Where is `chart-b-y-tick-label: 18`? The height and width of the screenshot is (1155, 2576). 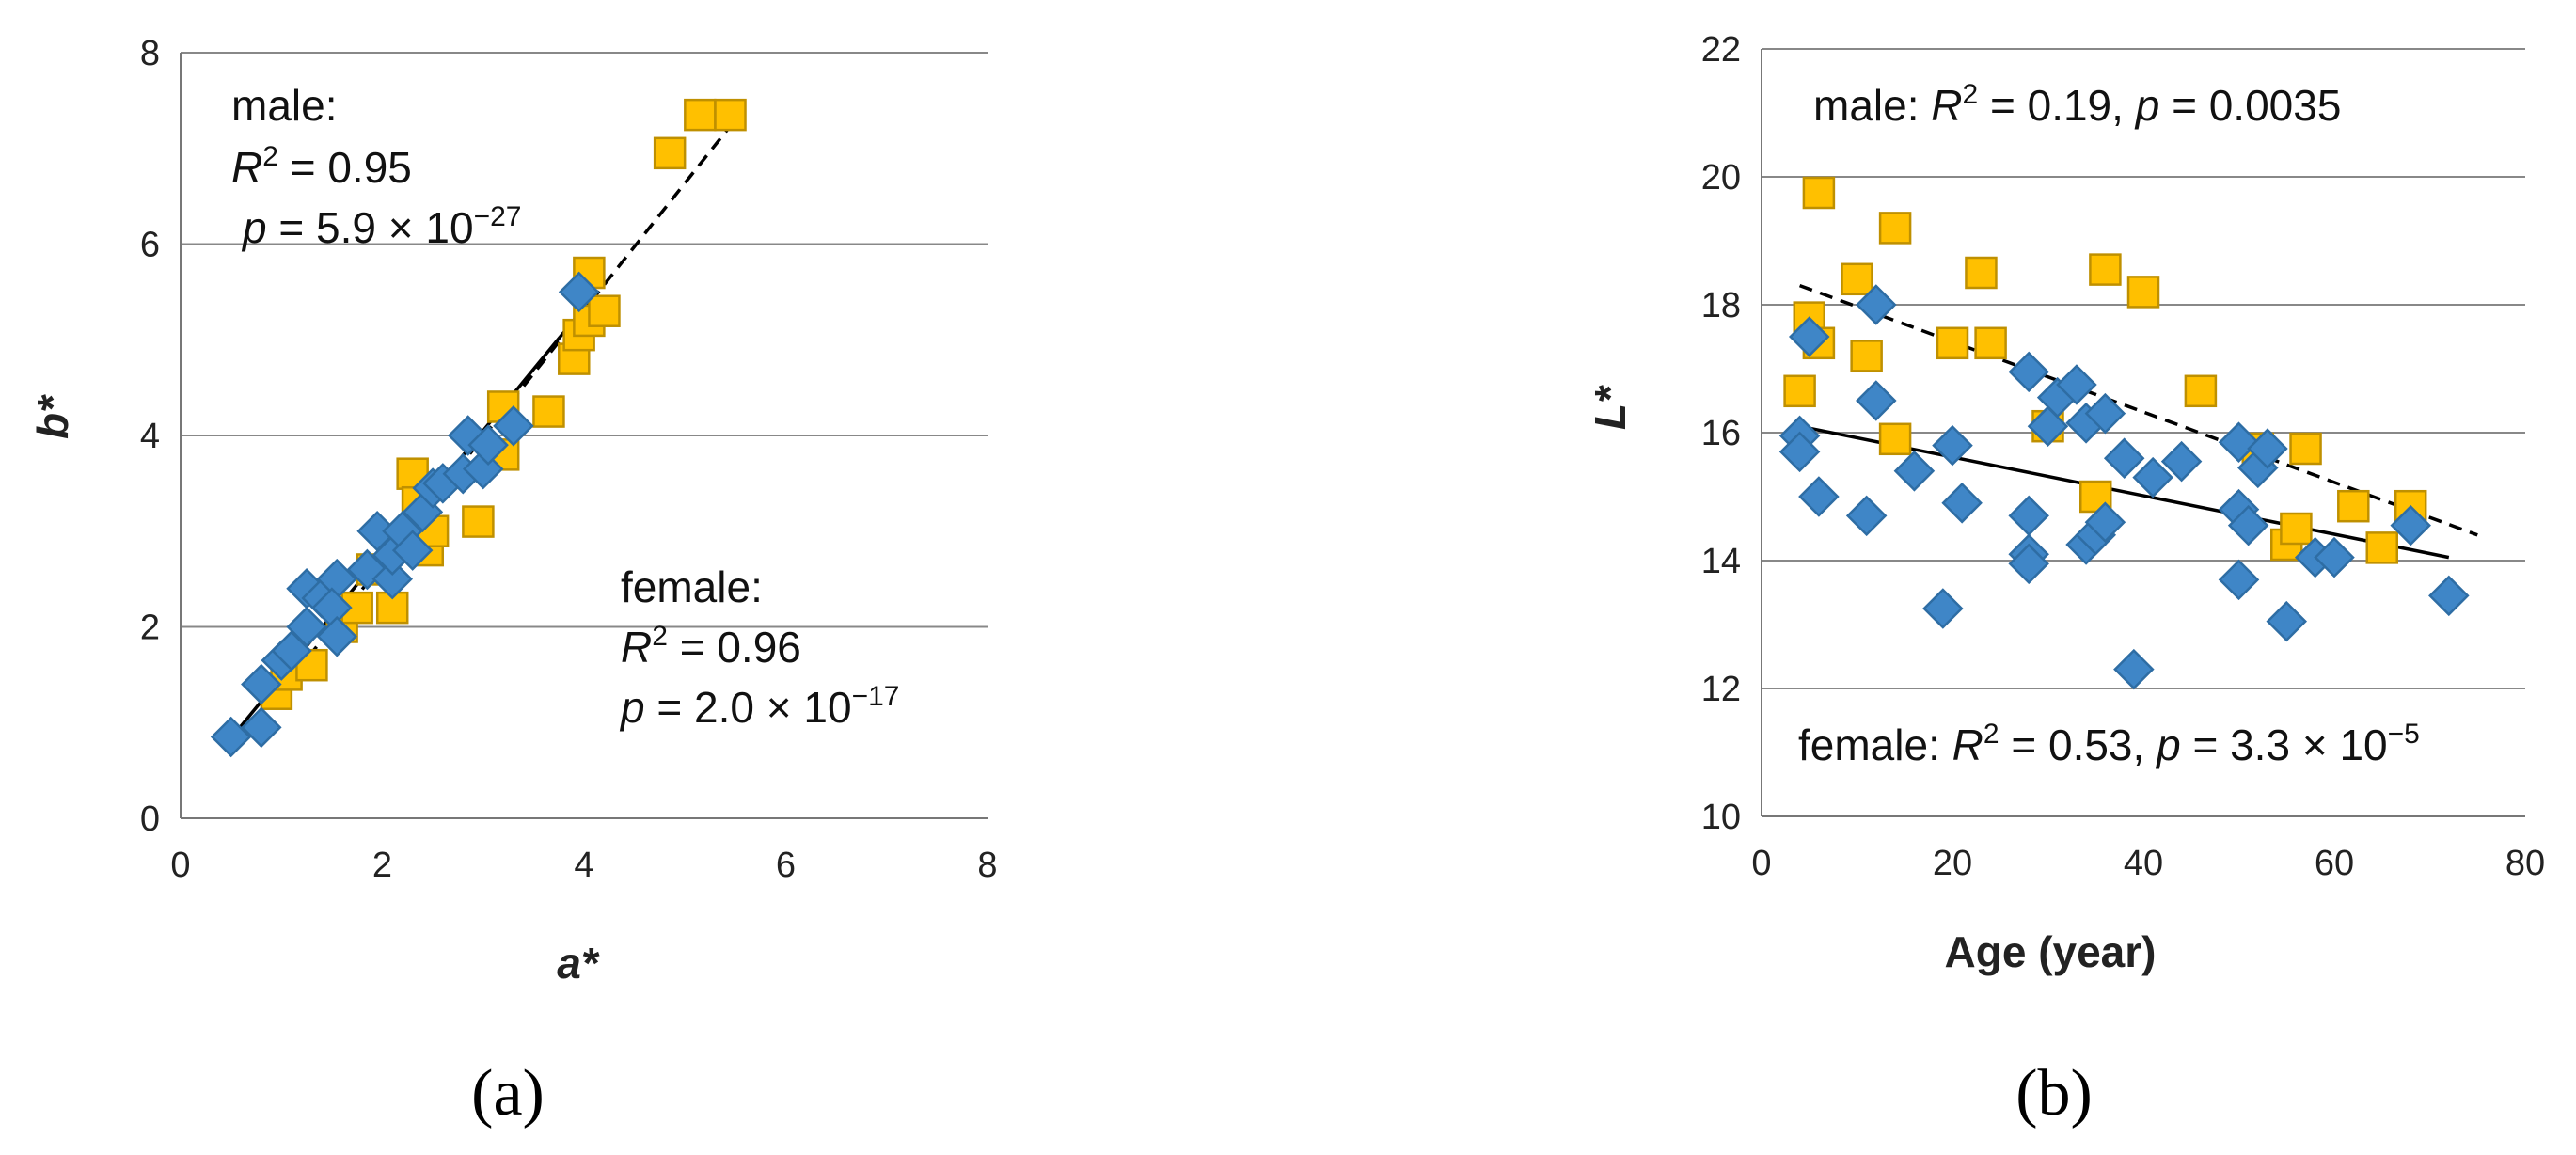
chart-b-y-tick-label: 18 is located at coordinates (1721, 305).